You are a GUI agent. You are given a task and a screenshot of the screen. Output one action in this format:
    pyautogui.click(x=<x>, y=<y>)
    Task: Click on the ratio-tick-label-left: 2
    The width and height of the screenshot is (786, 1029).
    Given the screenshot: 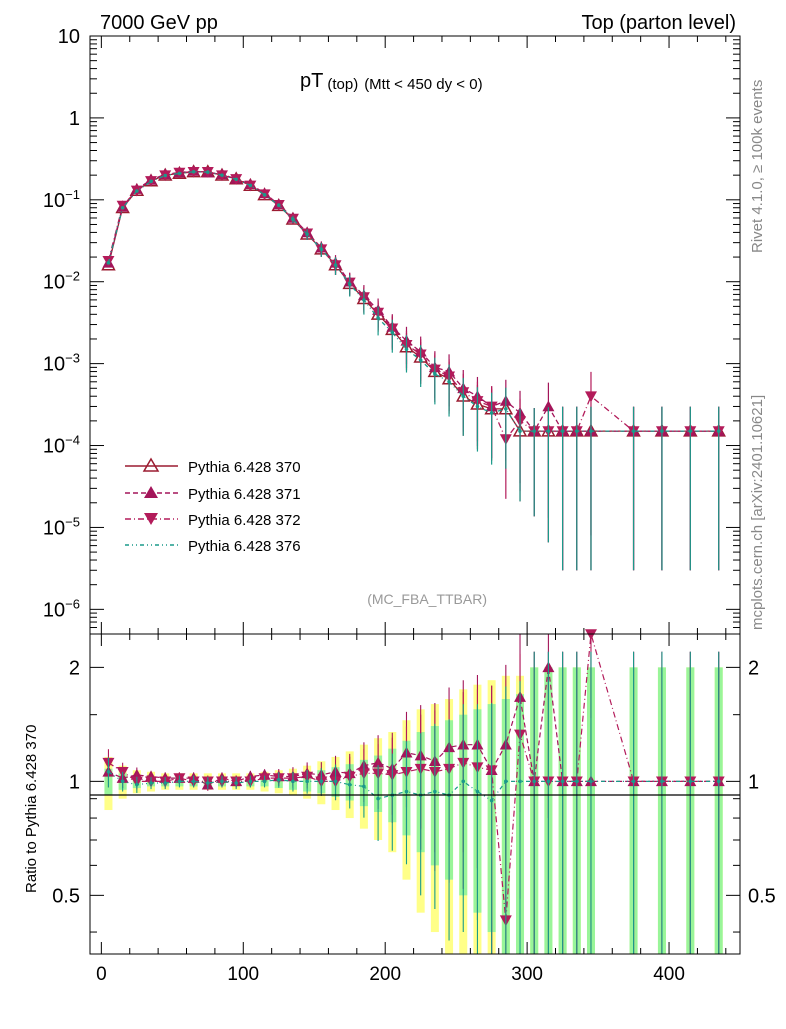 What is the action you would take?
    pyautogui.click(x=74, y=668)
    